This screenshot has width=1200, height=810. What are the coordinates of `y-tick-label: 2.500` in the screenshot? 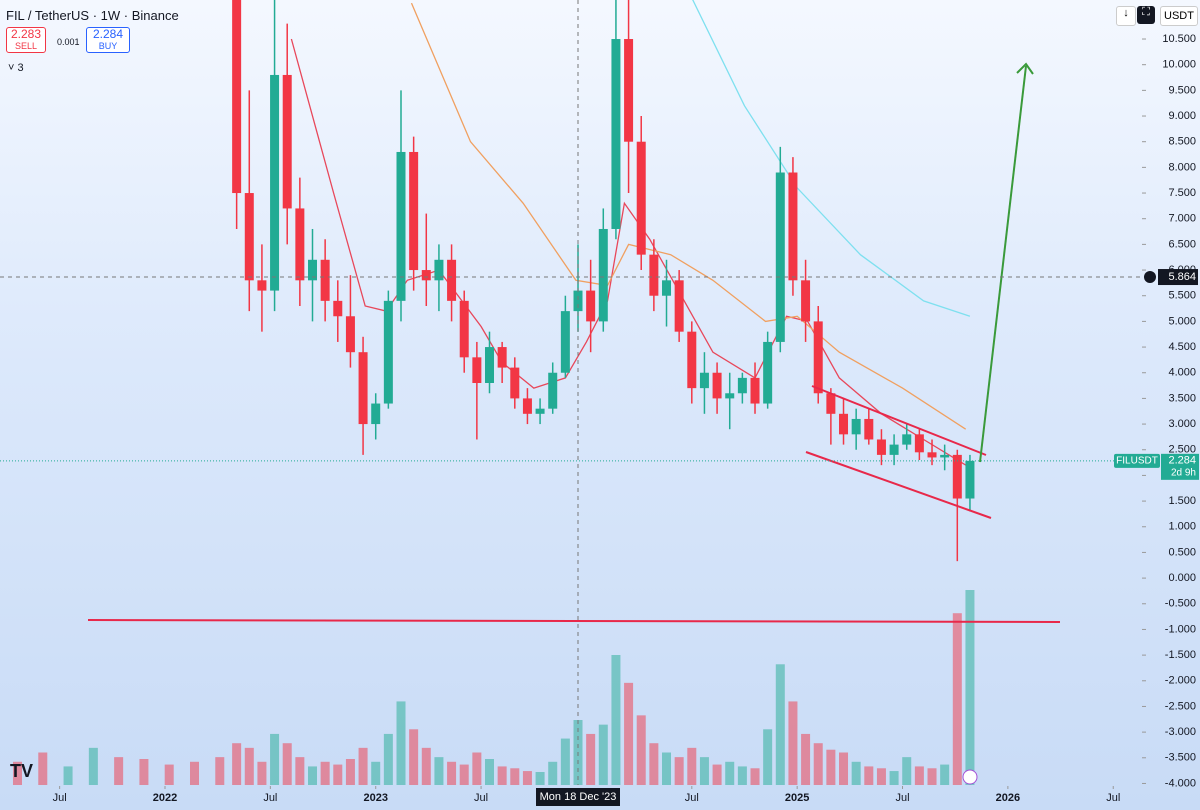 It's located at (1182, 450).